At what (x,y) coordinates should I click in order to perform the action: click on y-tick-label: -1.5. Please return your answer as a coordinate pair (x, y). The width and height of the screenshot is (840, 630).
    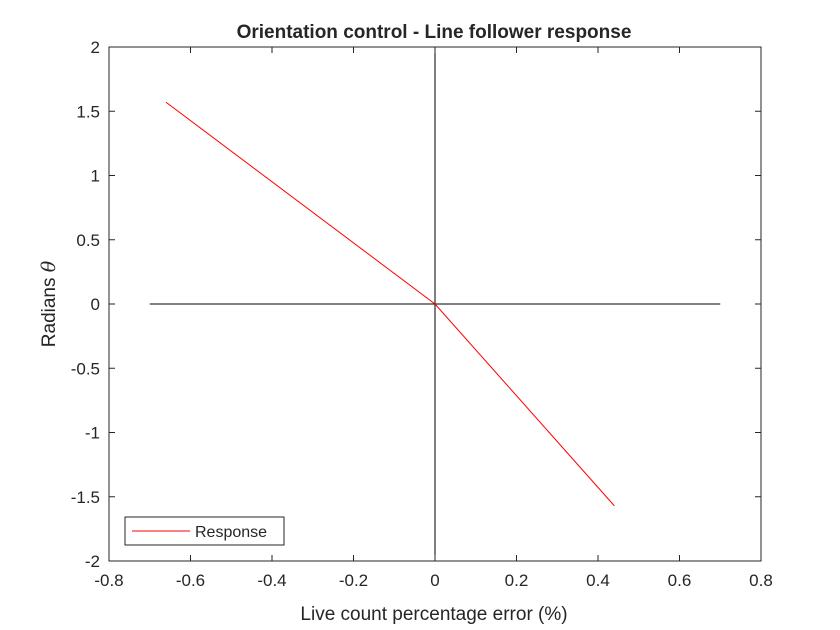
    Looking at the image, I should click on (85, 497).